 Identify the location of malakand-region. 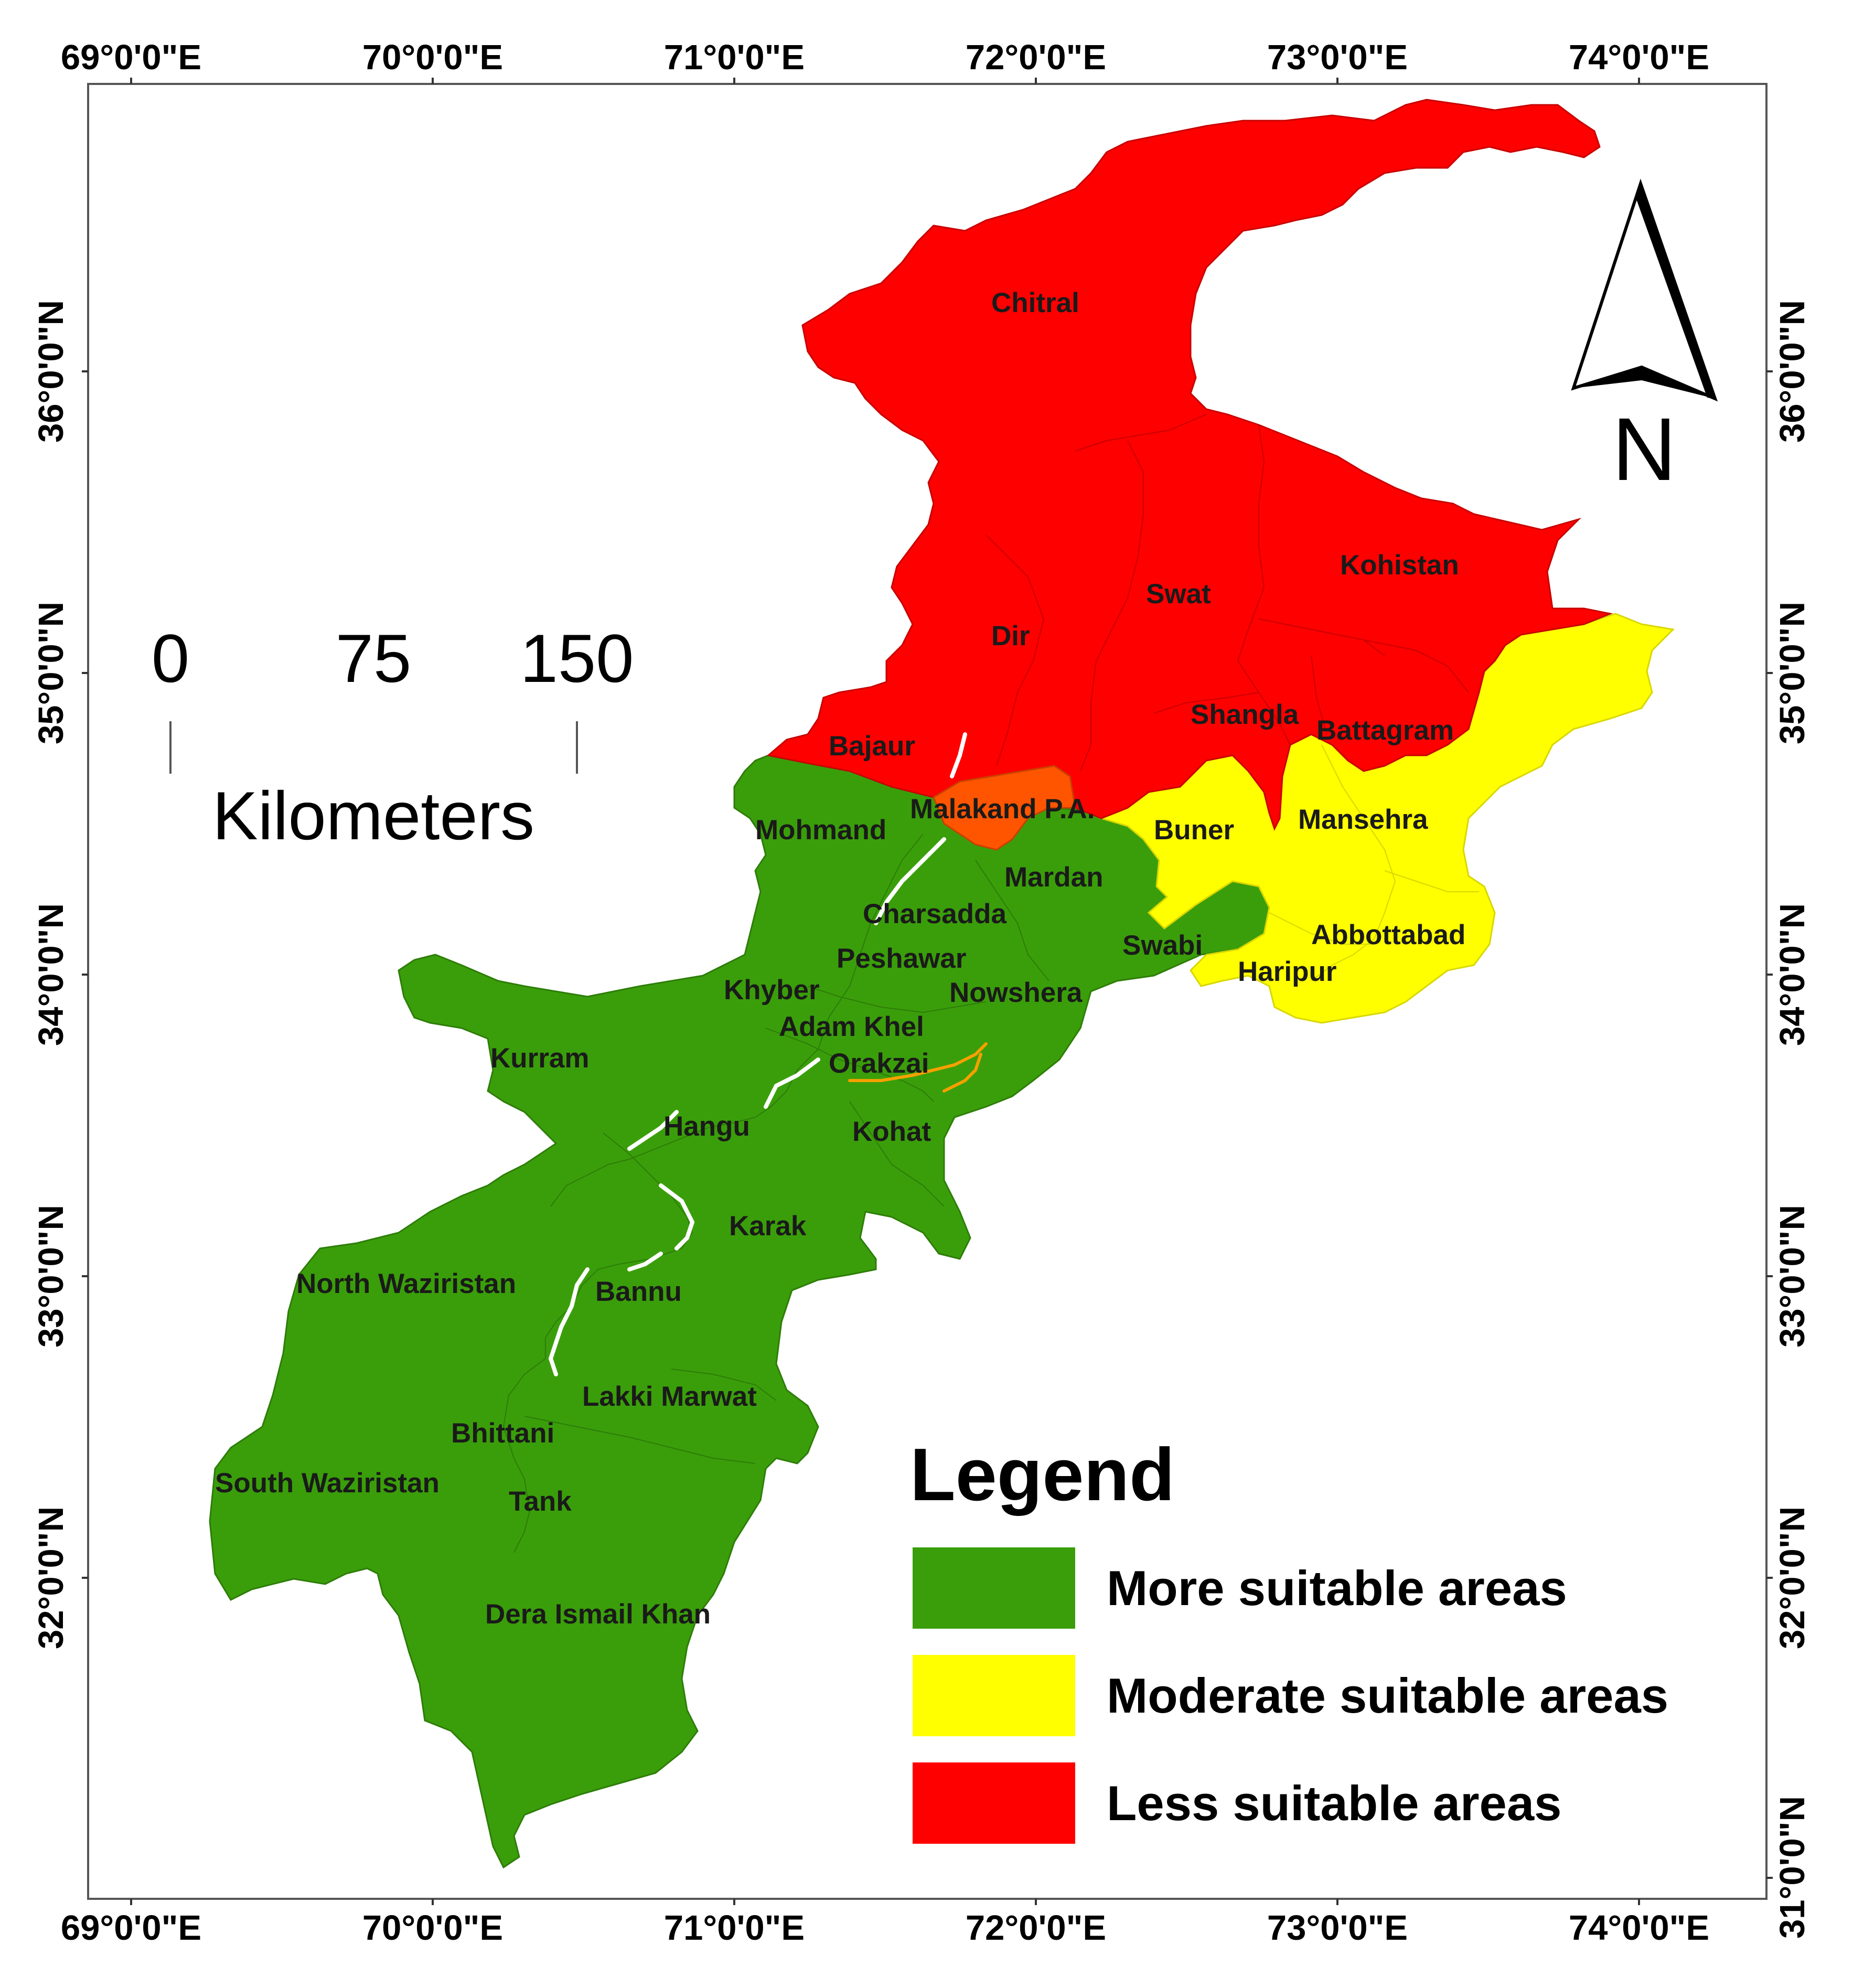
(1004, 808).